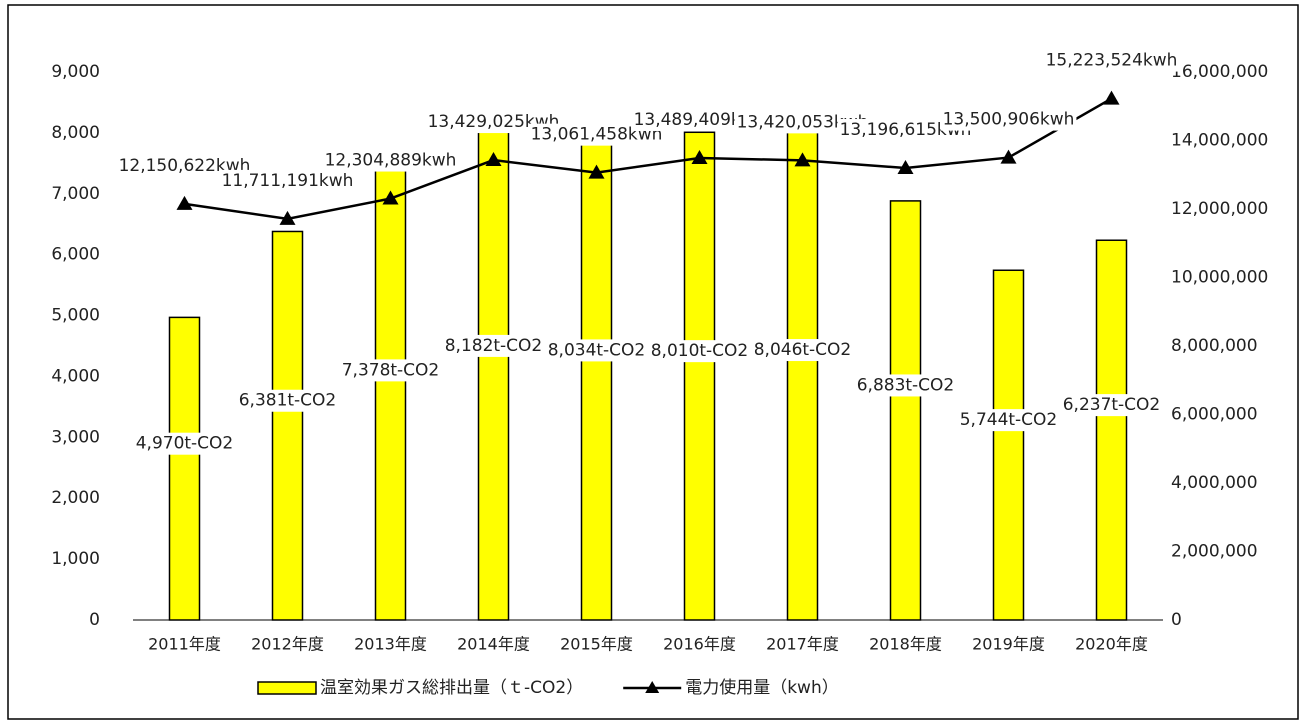 This screenshot has height=727, width=1306. Describe the element at coordinates (905, 644) in the screenshot. I see `x-tick-label: 2018年度` at that location.